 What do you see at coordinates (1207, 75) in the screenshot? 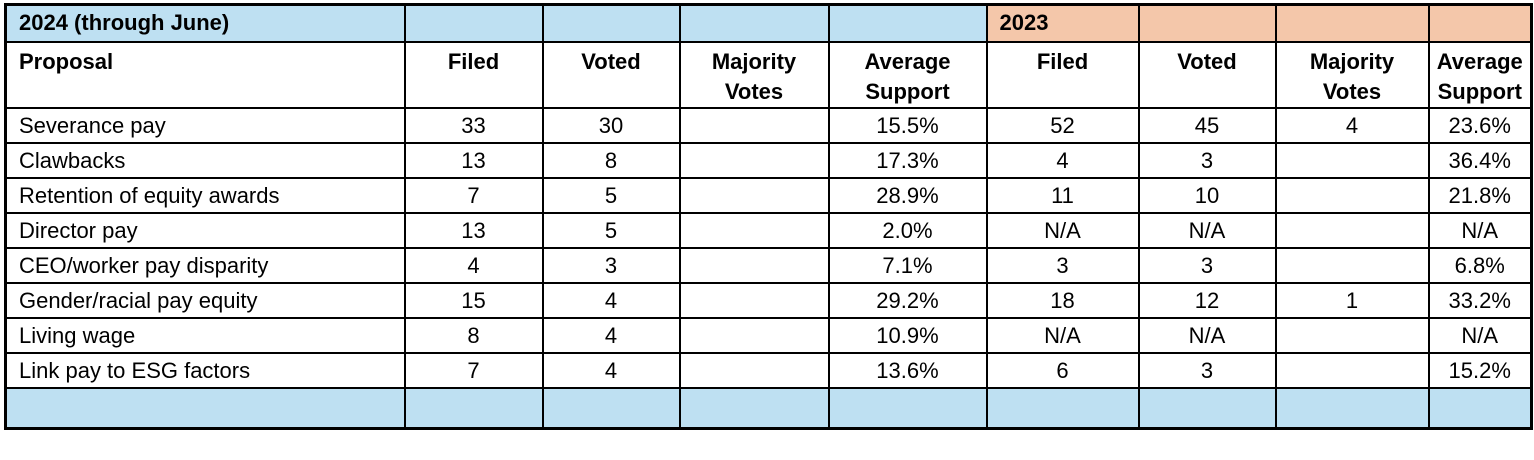
I see `header-voted-2023: Voted` at bounding box center [1207, 75].